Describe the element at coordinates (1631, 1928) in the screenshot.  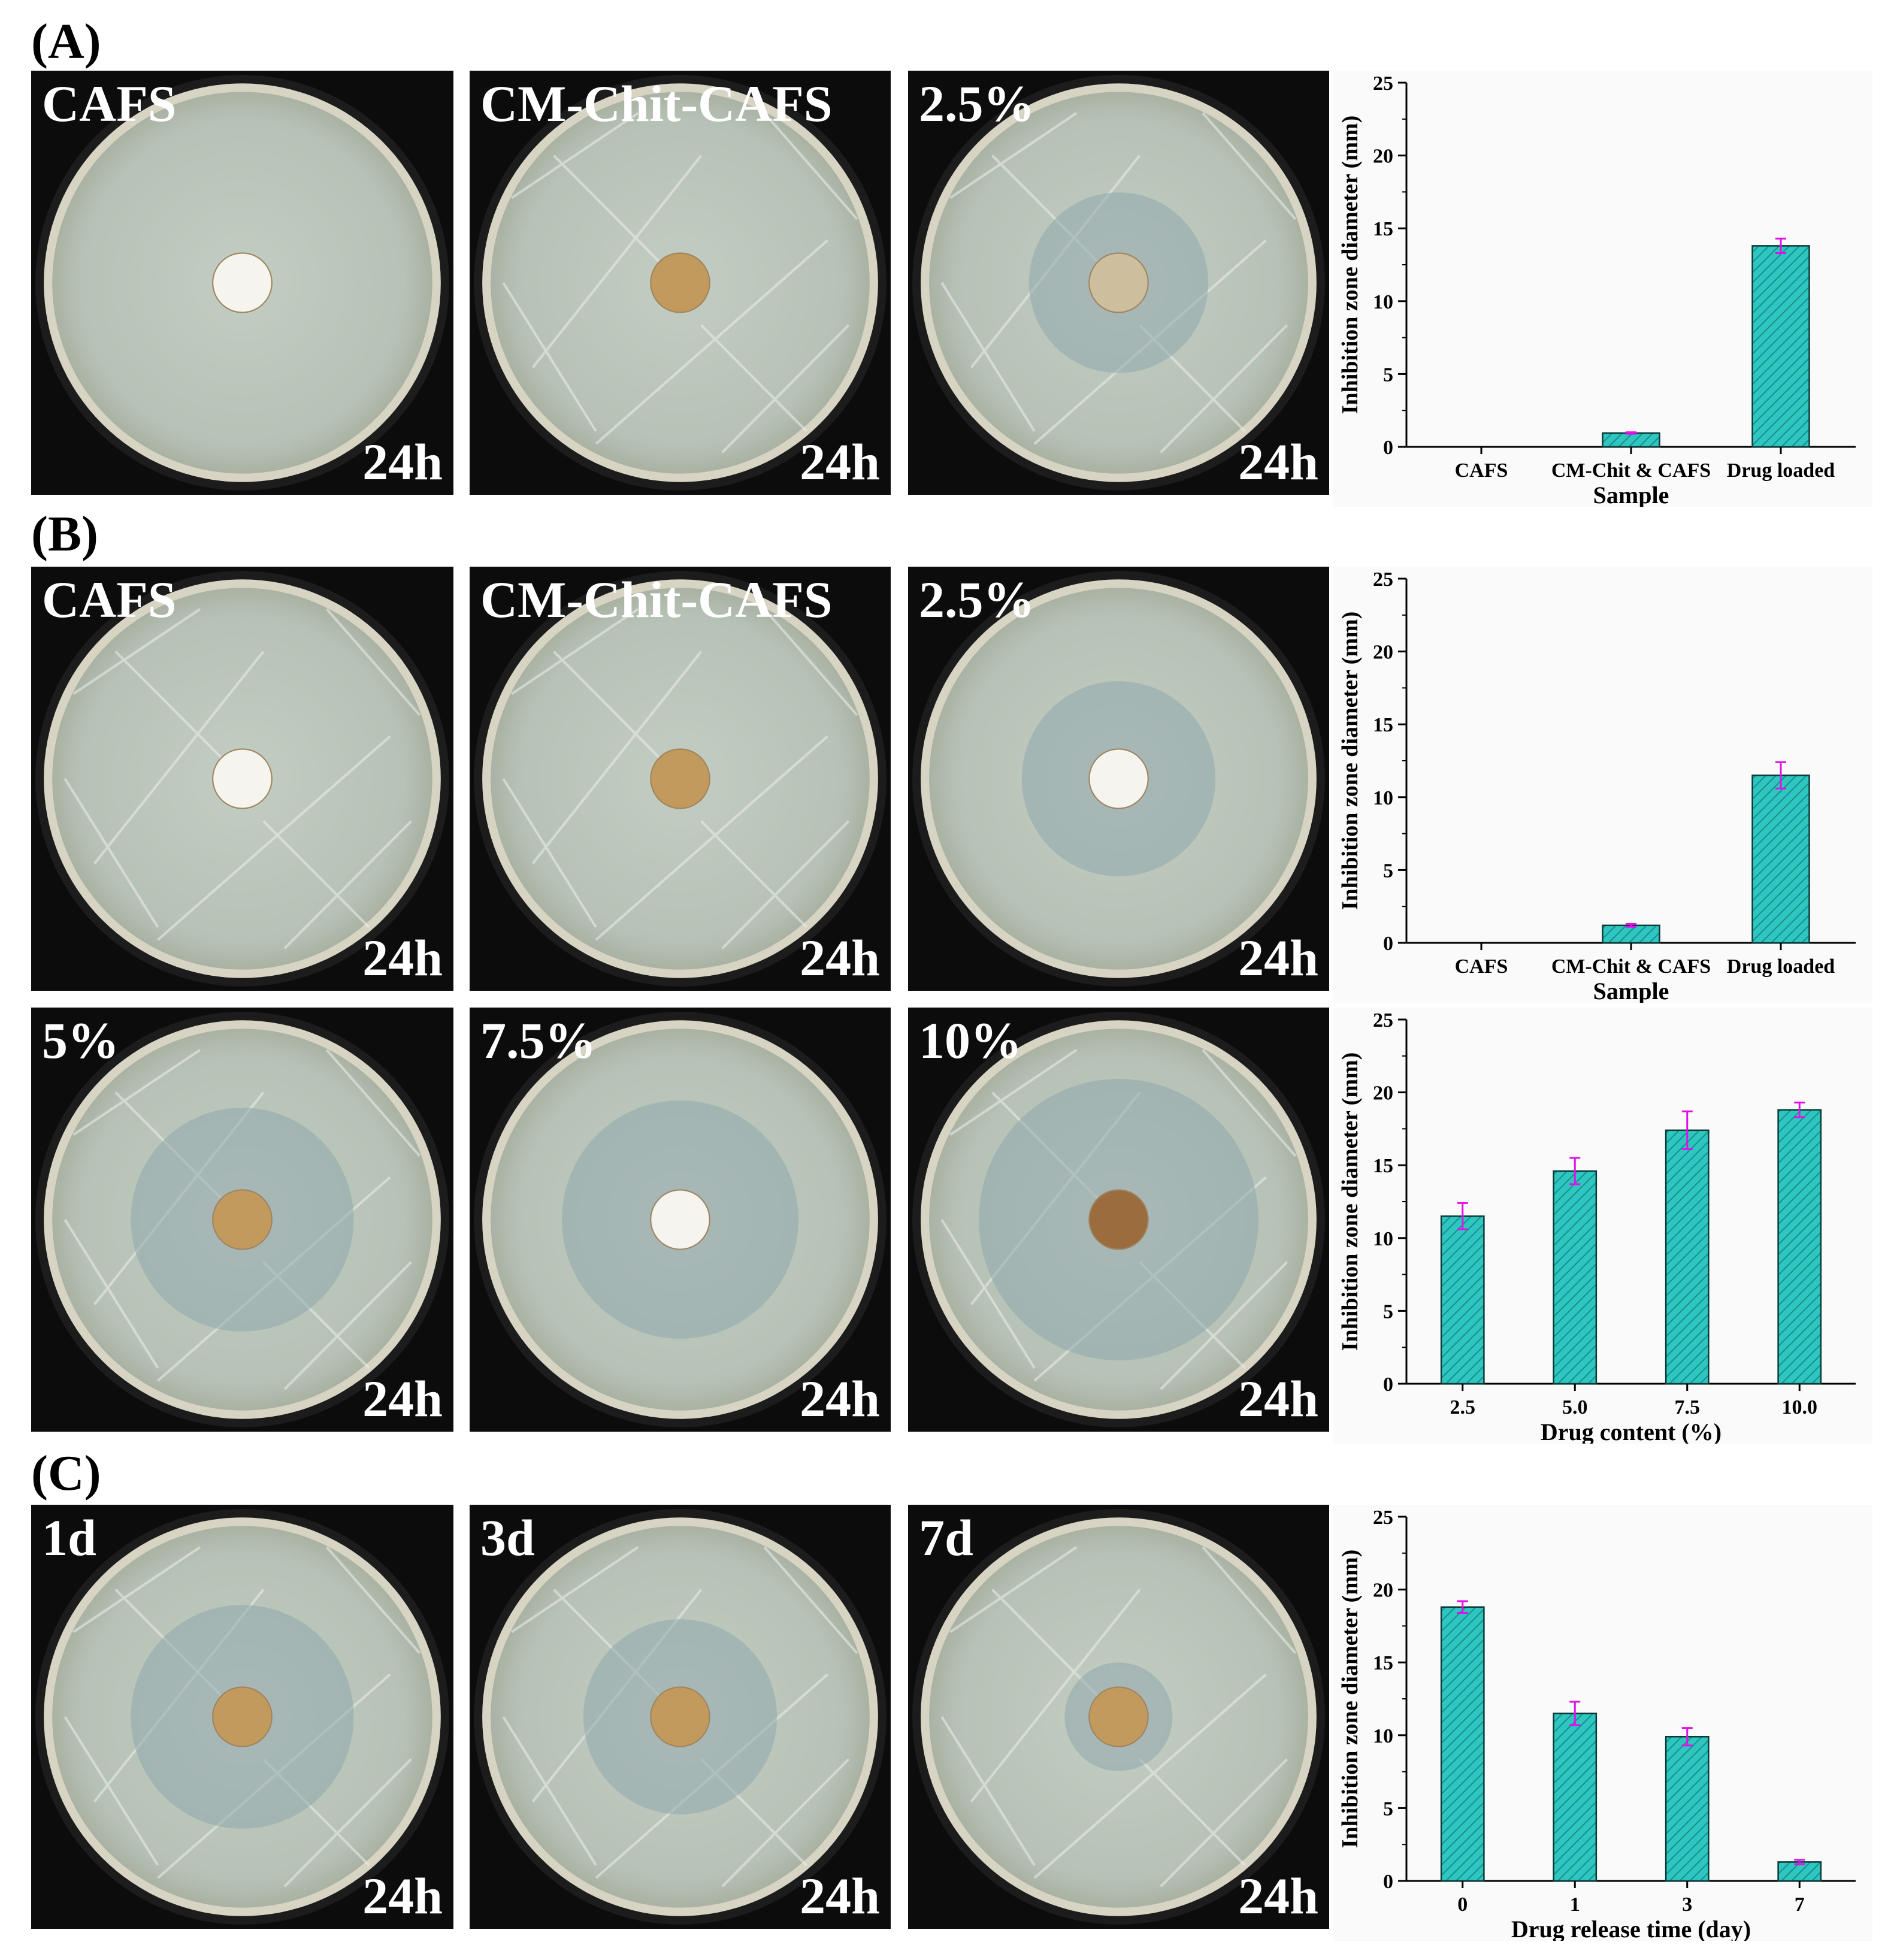
I see `x-axis-label: Drug release time (day)` at that location.